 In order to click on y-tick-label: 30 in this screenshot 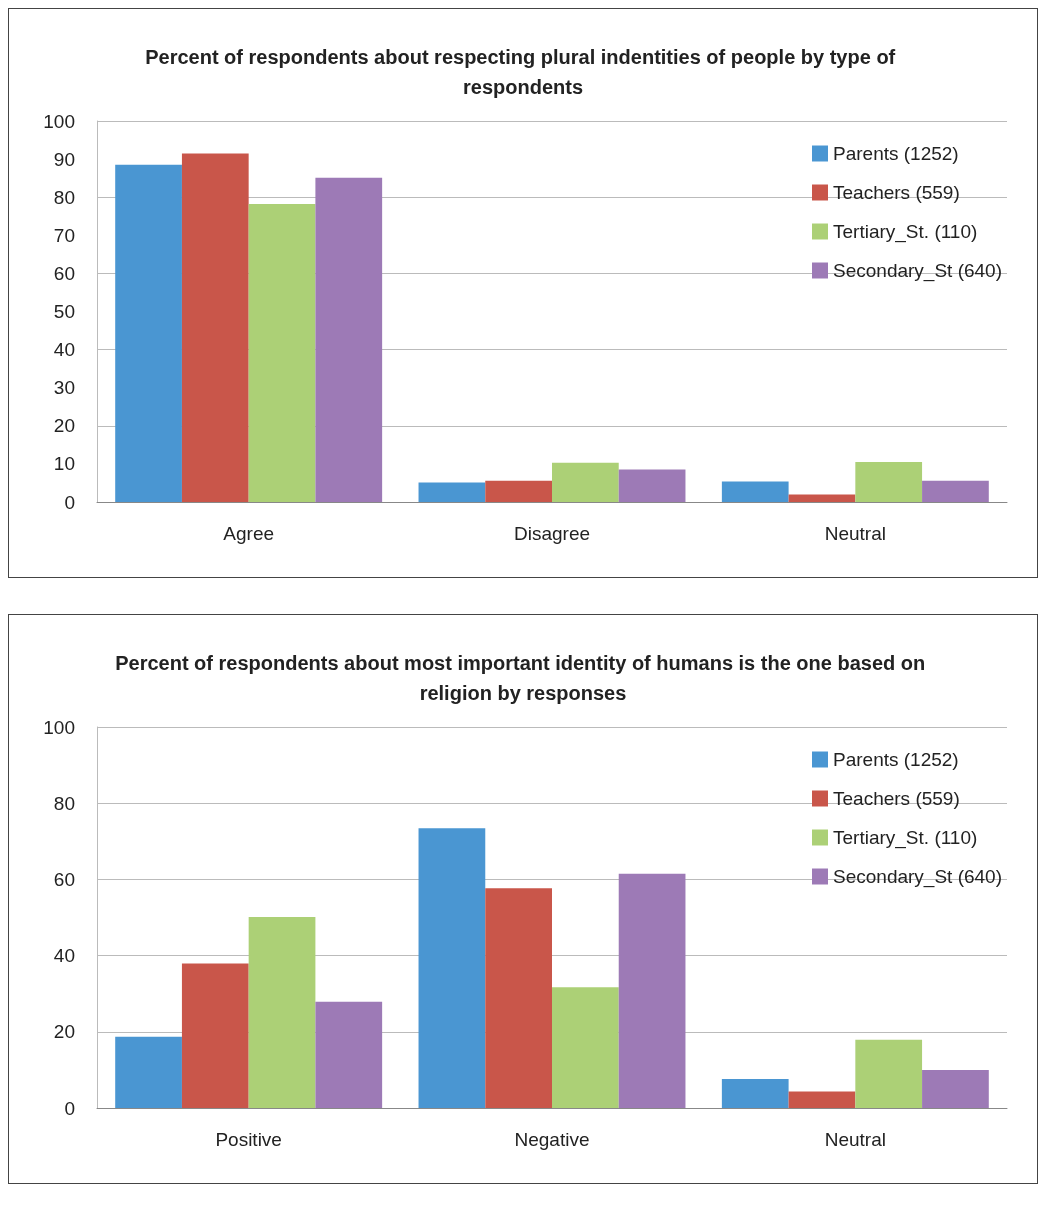, I will do `click(64, 388)`.